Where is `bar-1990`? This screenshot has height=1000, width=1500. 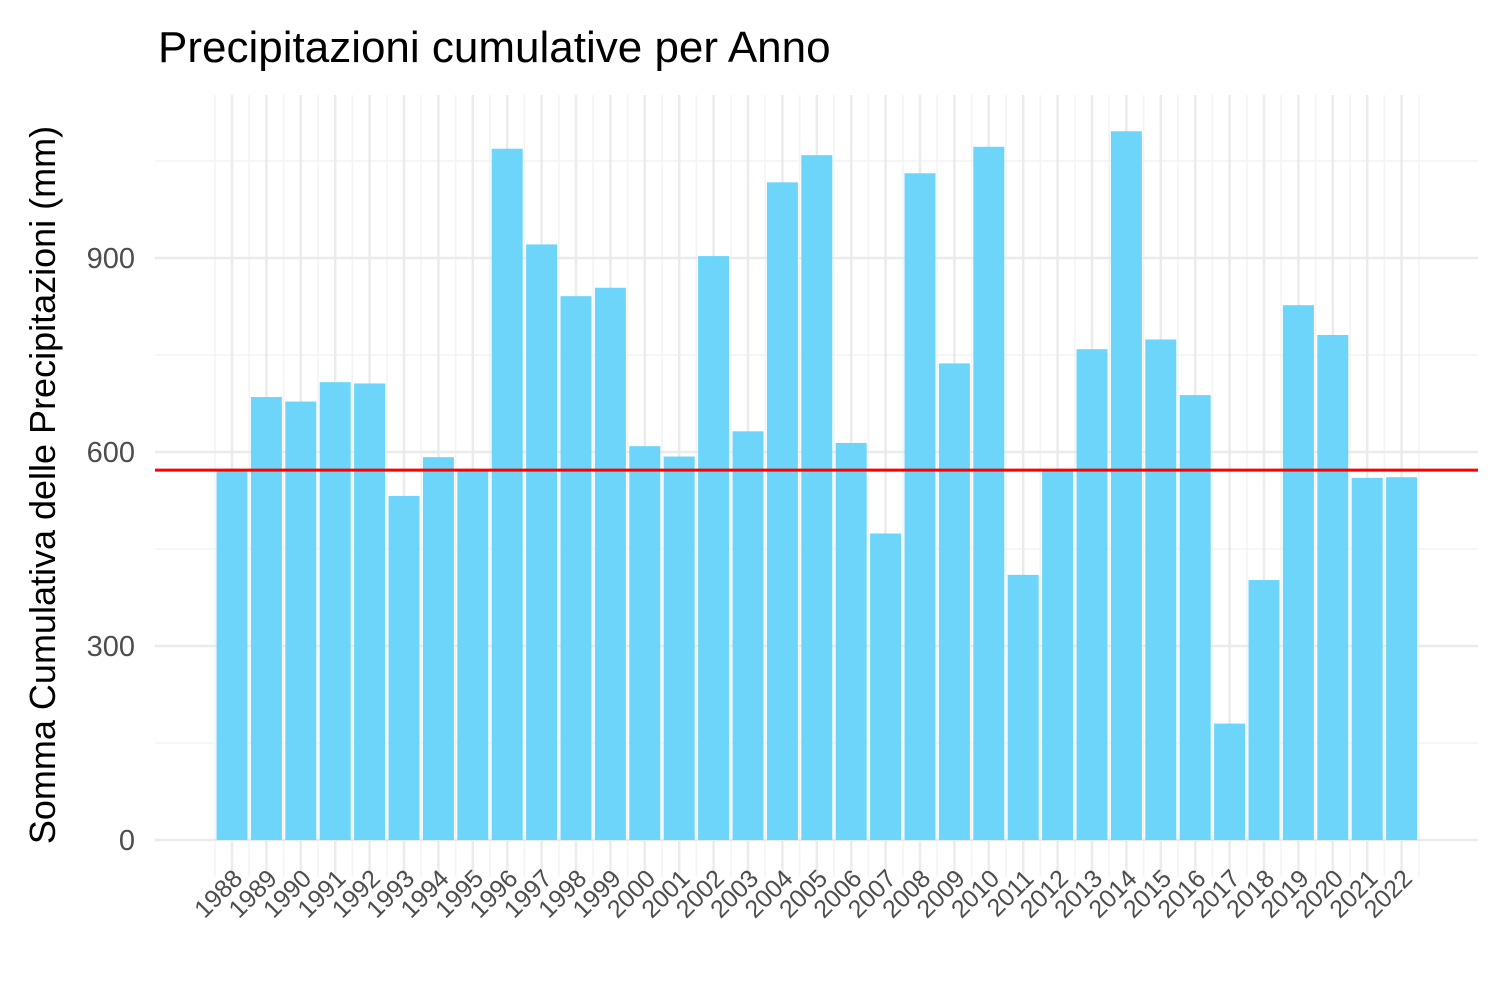 bar-1990 is located at coordinates (301, 620).